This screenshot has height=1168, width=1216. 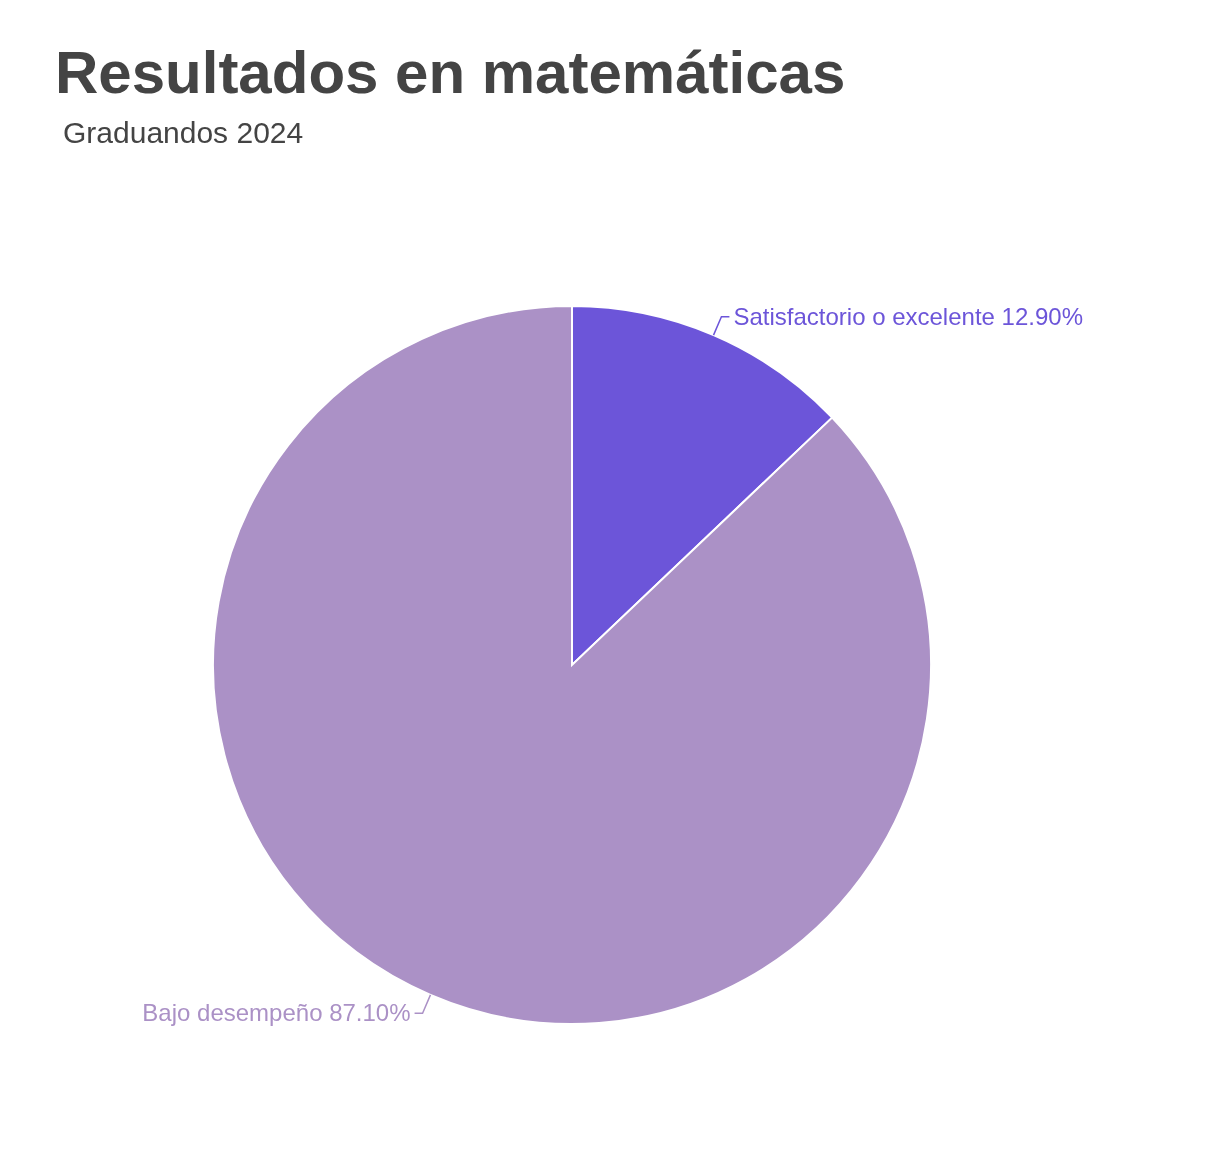 What do you see at coordinates (183, 133) in the screenshot?
I see `chart-subtitle: Graduandos 2024` at bounding box center [183, 133].